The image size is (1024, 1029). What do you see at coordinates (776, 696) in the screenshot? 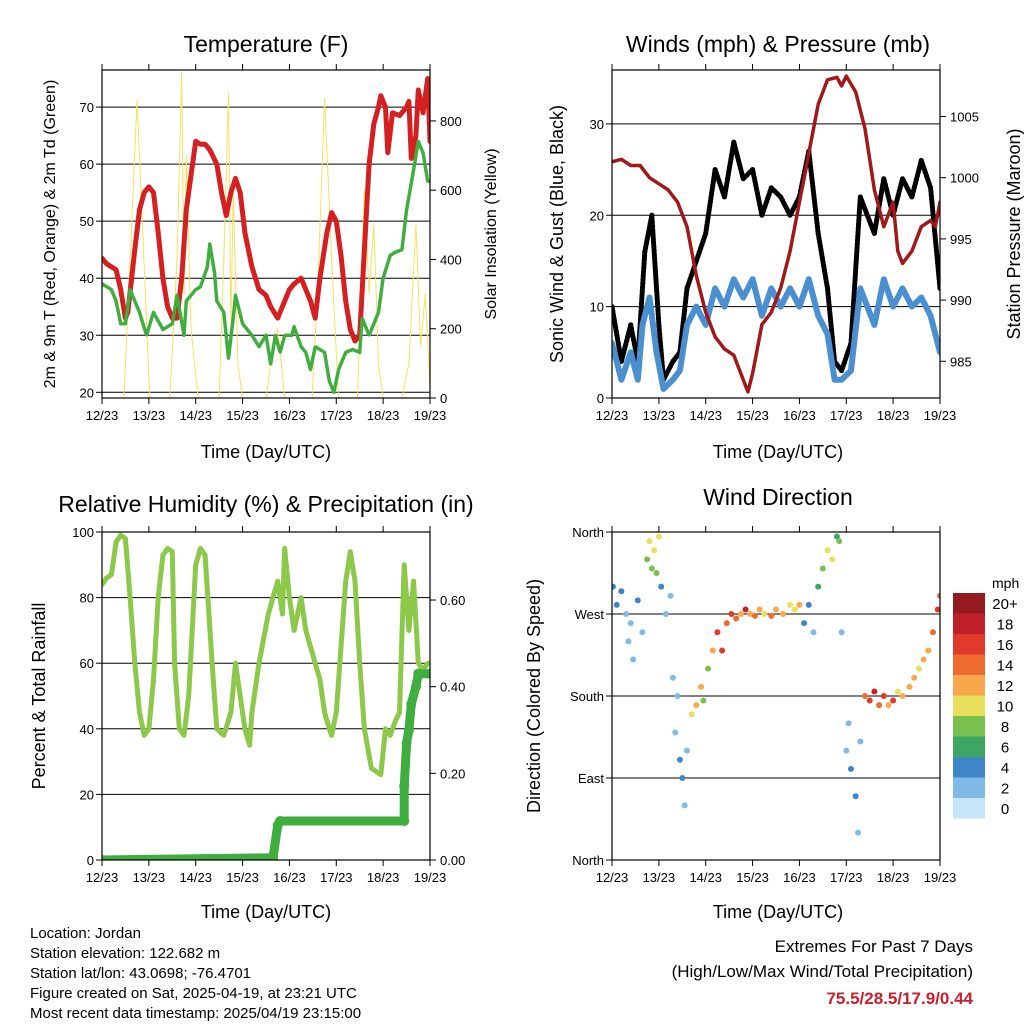
I see `wind_direction-plot-frame` at bounding box center [776, 696].